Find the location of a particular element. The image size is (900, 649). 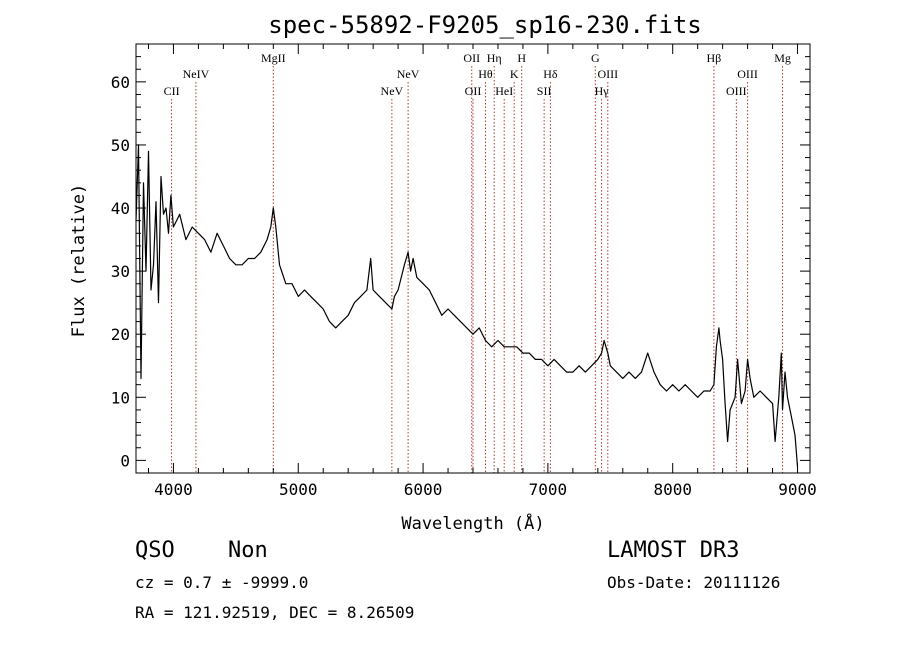

object-class: QSO is located at coordinates (155, 550).